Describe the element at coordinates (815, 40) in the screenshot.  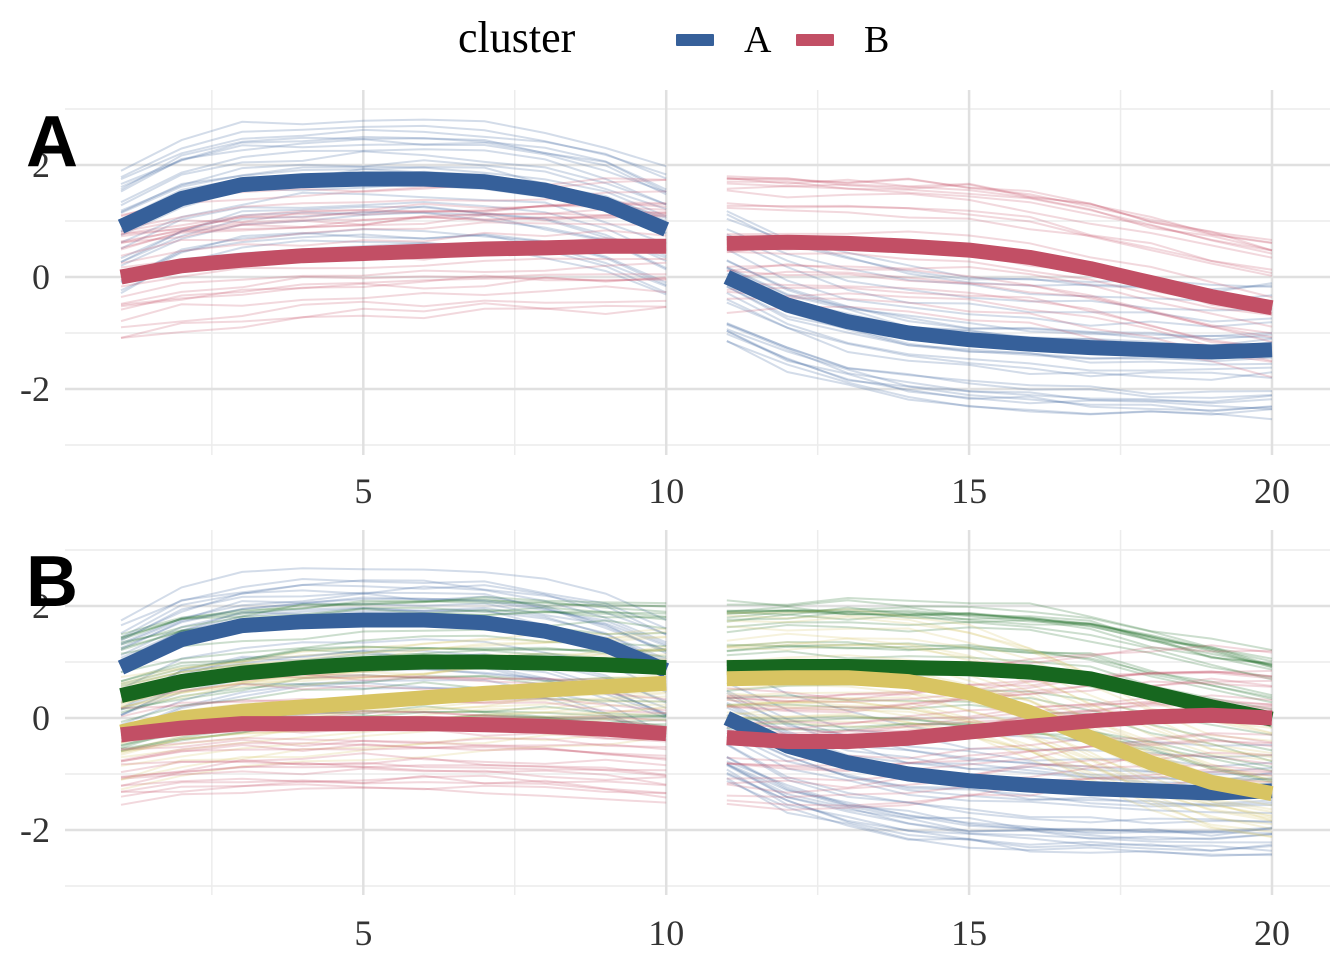
I see `legend-key-b` at that location.